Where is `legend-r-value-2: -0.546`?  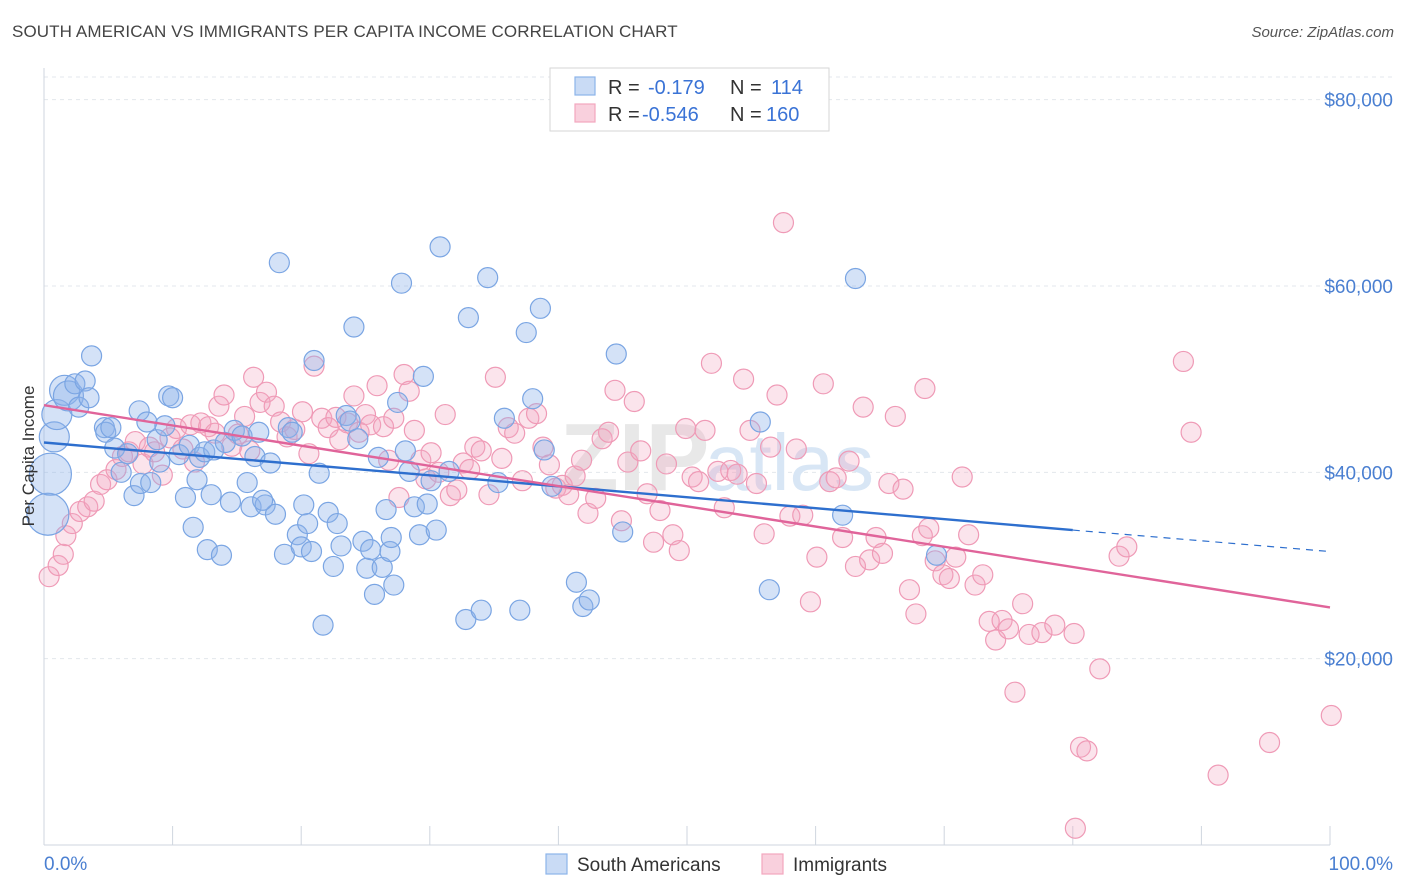
legend-r-value-2: -0.546 is located at coordinates (670, 115).